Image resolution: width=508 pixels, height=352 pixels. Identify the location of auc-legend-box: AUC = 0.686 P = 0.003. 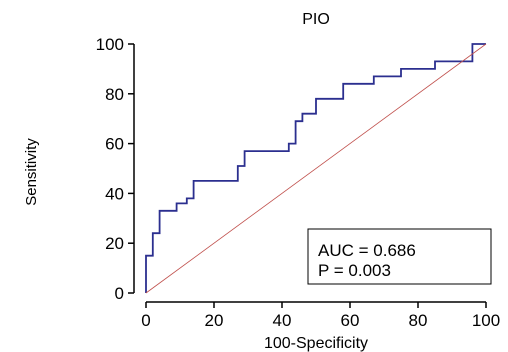
(399, 256).